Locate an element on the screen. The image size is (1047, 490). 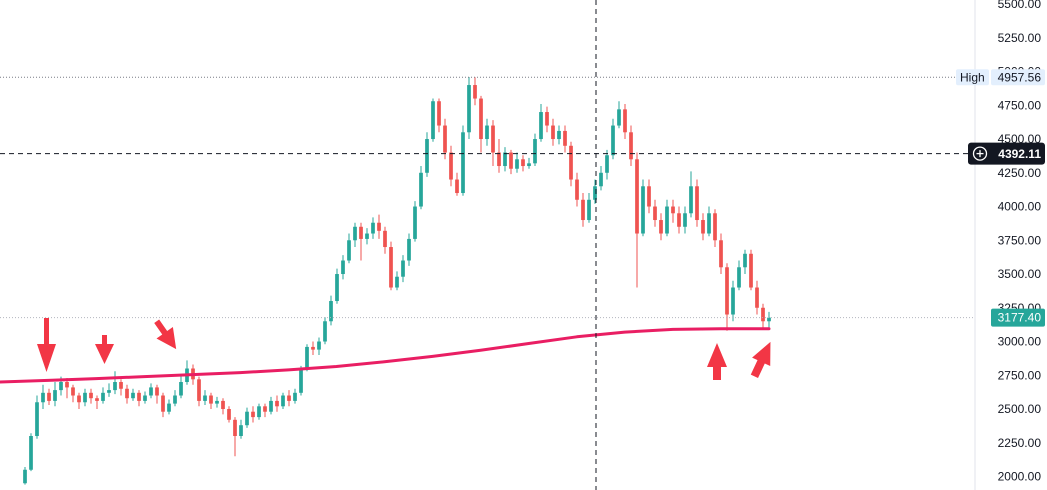
high-label: High is located at coordinates (972, 77).